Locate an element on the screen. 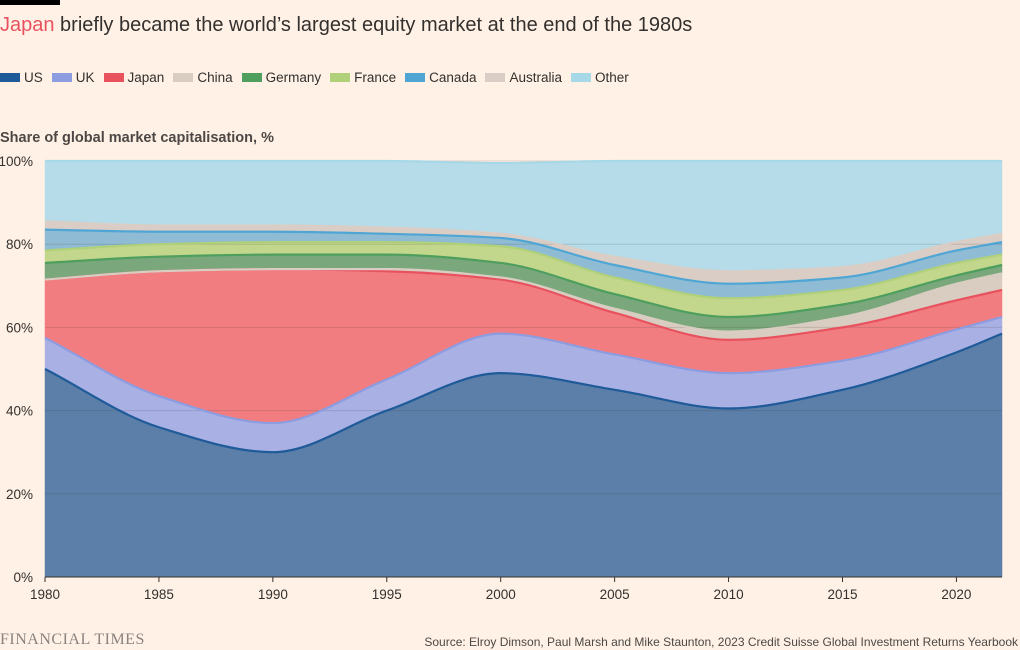  legend-item-canada: Canada is located at coordinates (440, 77).